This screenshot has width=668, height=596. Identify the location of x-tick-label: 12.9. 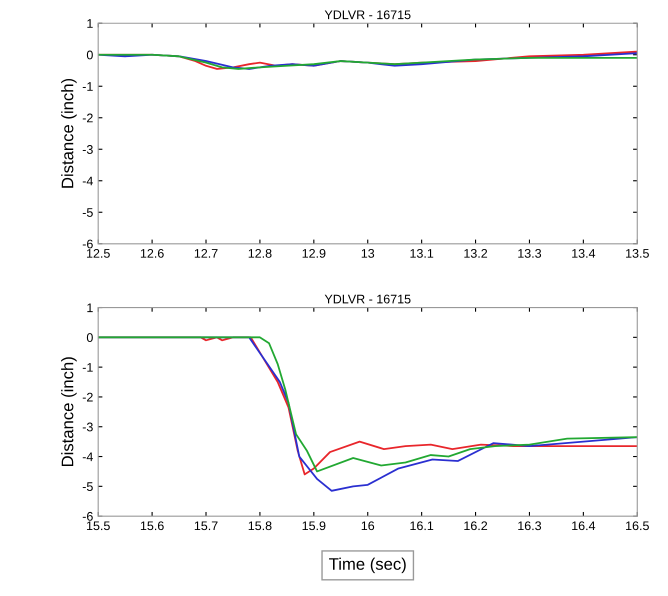
(314, 253).